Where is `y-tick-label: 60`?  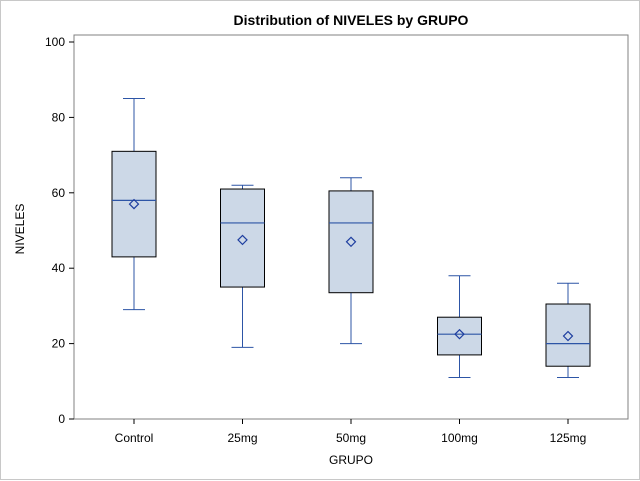
y-tick-label: 60 is located at coordinates (59, 193).